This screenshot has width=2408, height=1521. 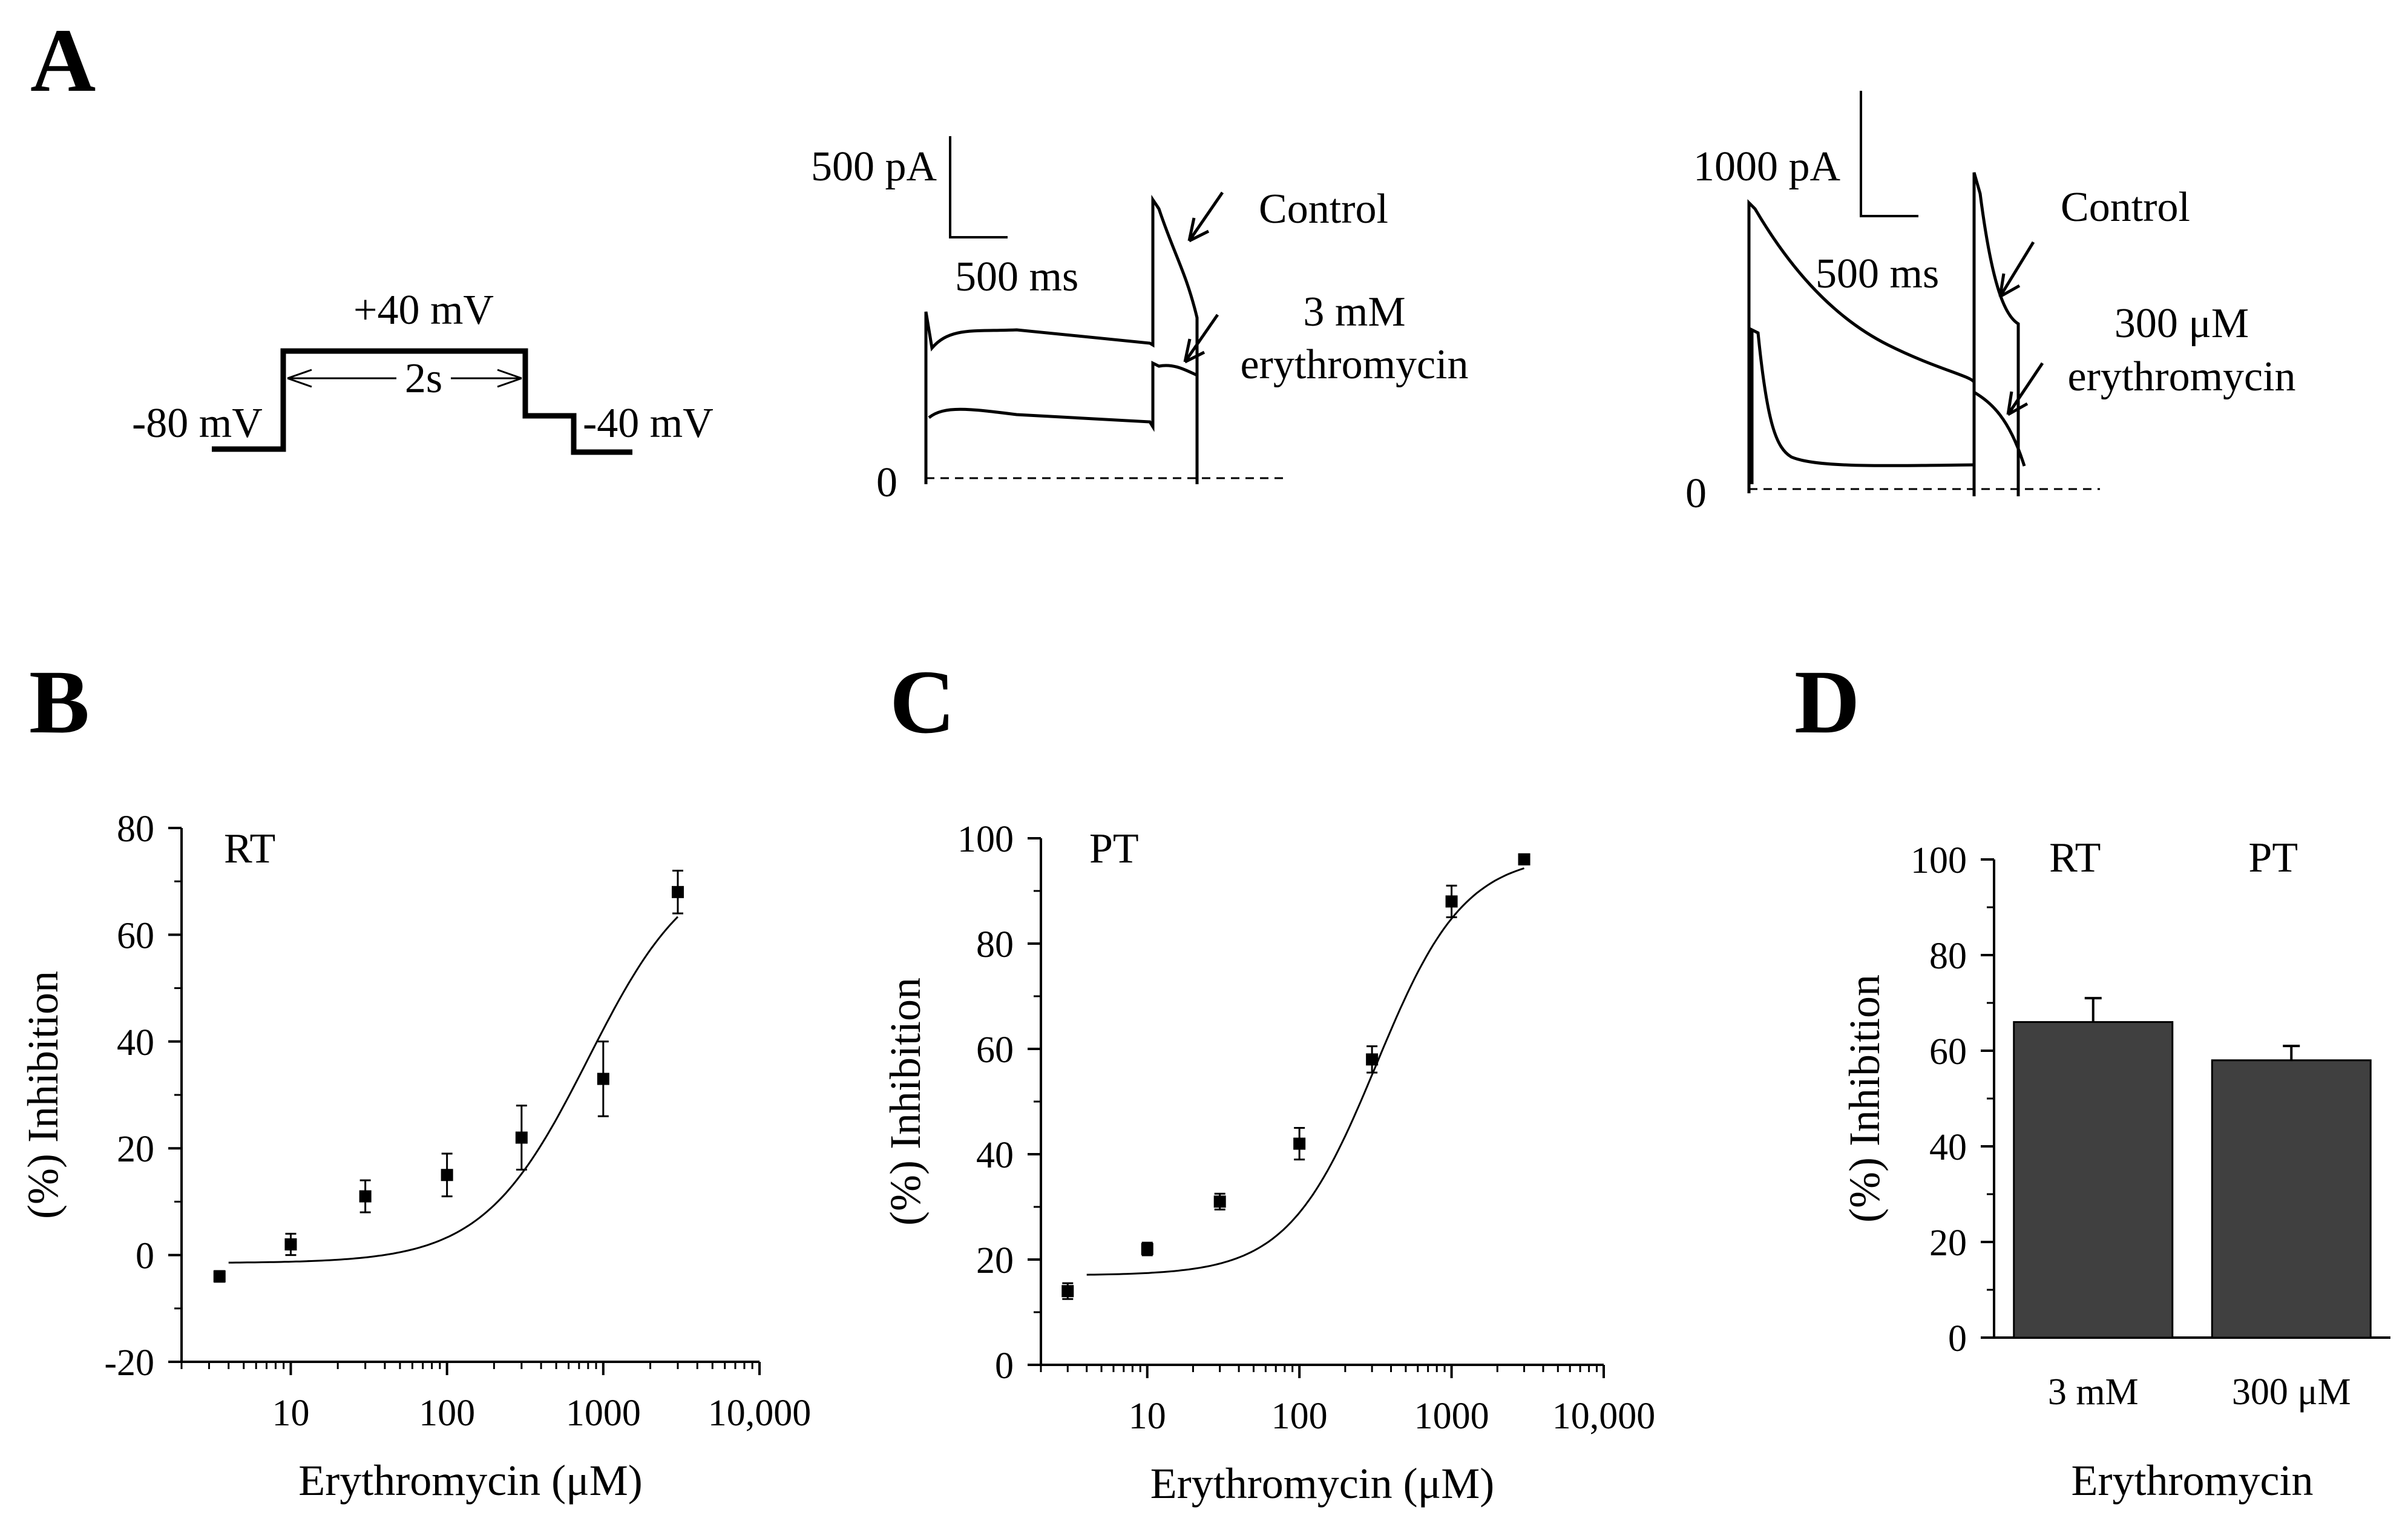 I want to click on drug-arrow-rt, so click(x=1201, y=339).